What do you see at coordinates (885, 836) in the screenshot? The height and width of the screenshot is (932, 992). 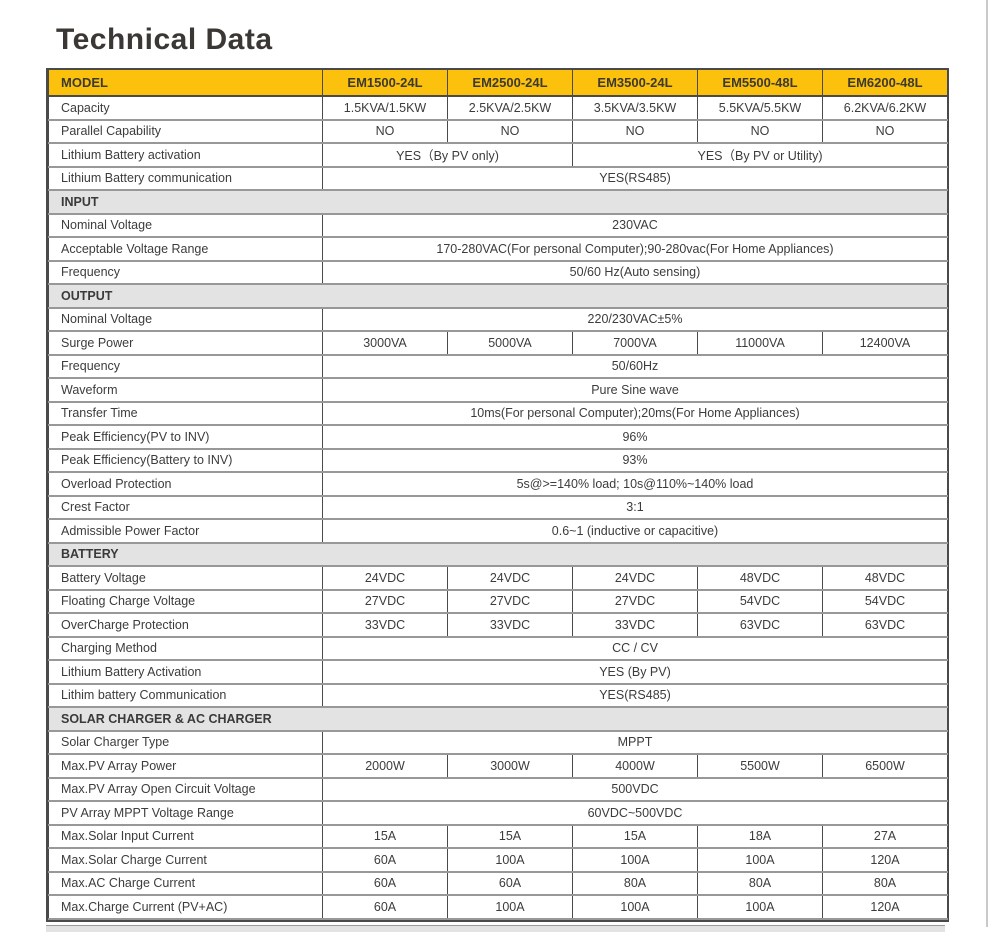 I see `value-cell: 27A` at bounding box center [885, 836].